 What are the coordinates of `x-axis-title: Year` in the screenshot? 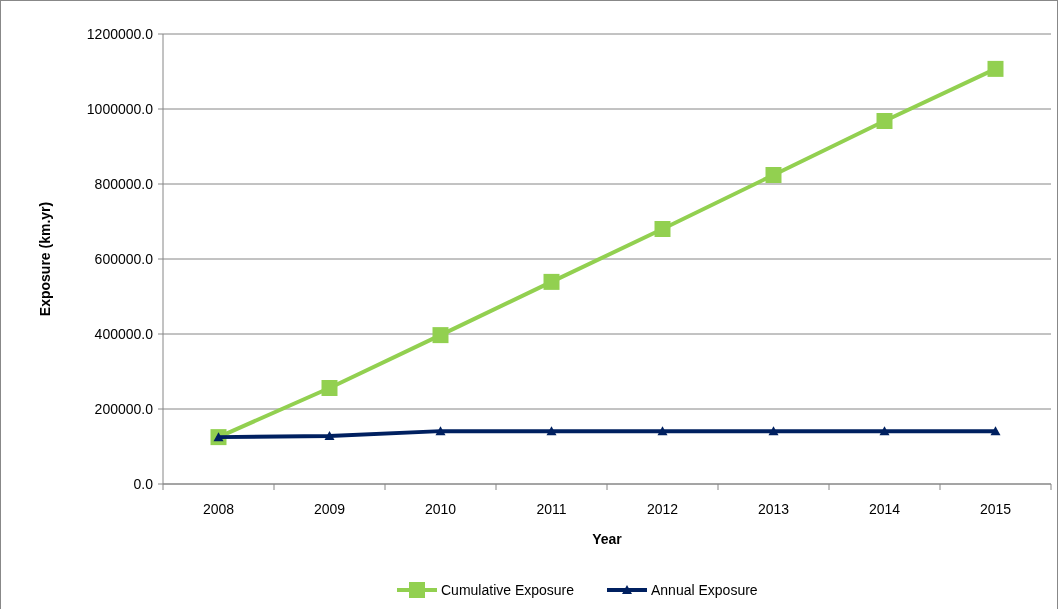 It's located at (607, 539).